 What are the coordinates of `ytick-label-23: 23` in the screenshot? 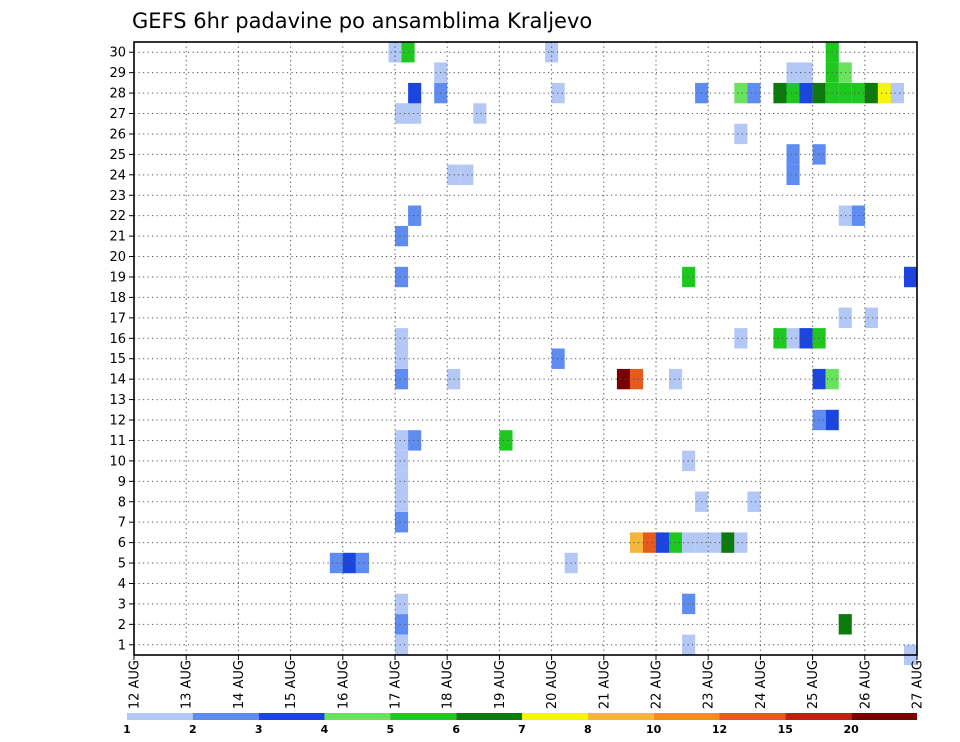 It's located at (117, 196).